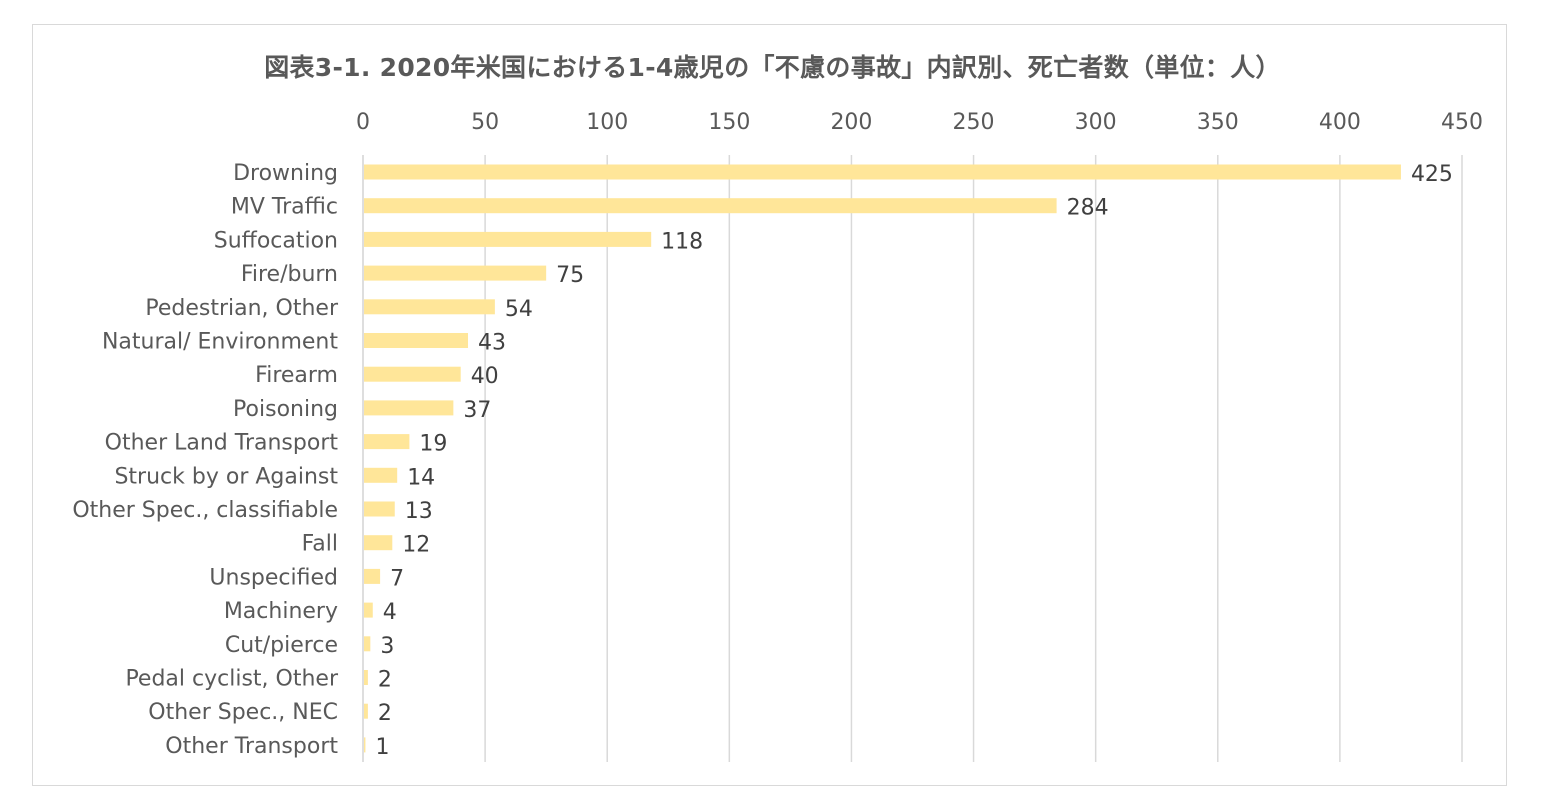 Image resolution: width=1545 pixels, height=806 pixels. What do you see at coordinates (284, 207) in the screenshot?
I see `category-label: MV Traffic` at bounding box center [284, 207].